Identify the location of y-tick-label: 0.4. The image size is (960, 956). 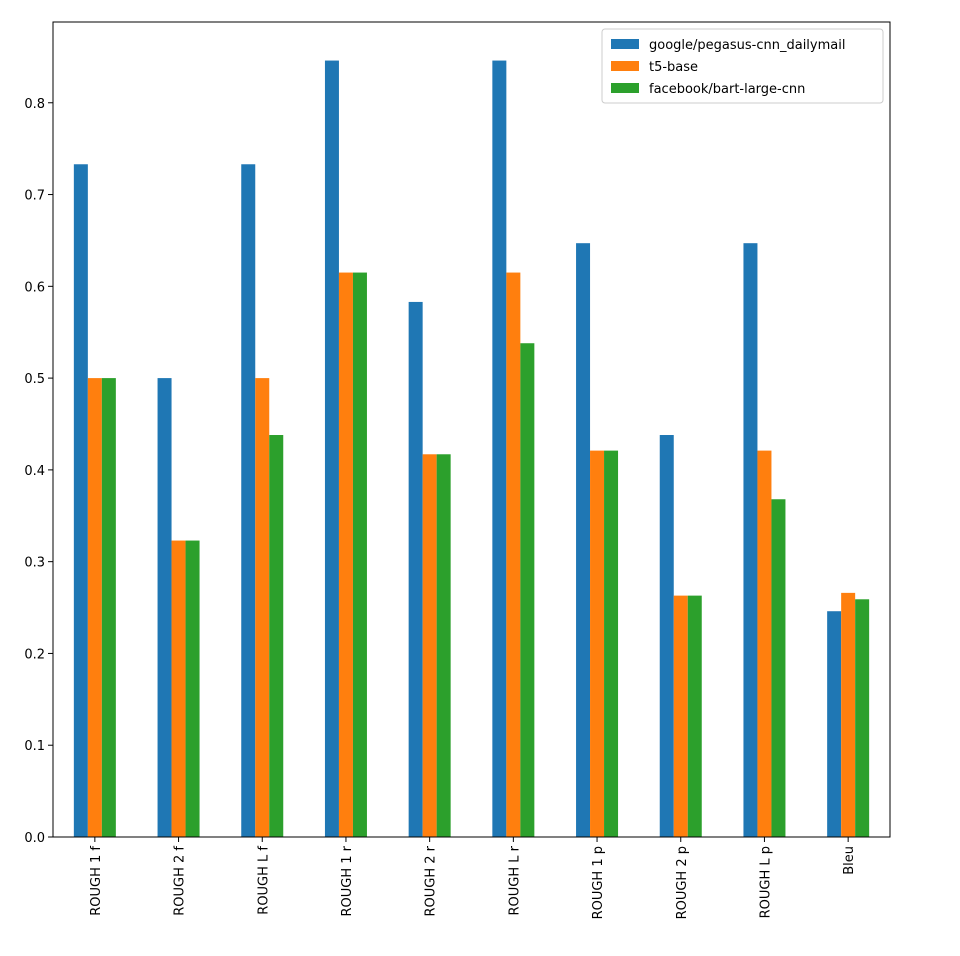
(34, 471).